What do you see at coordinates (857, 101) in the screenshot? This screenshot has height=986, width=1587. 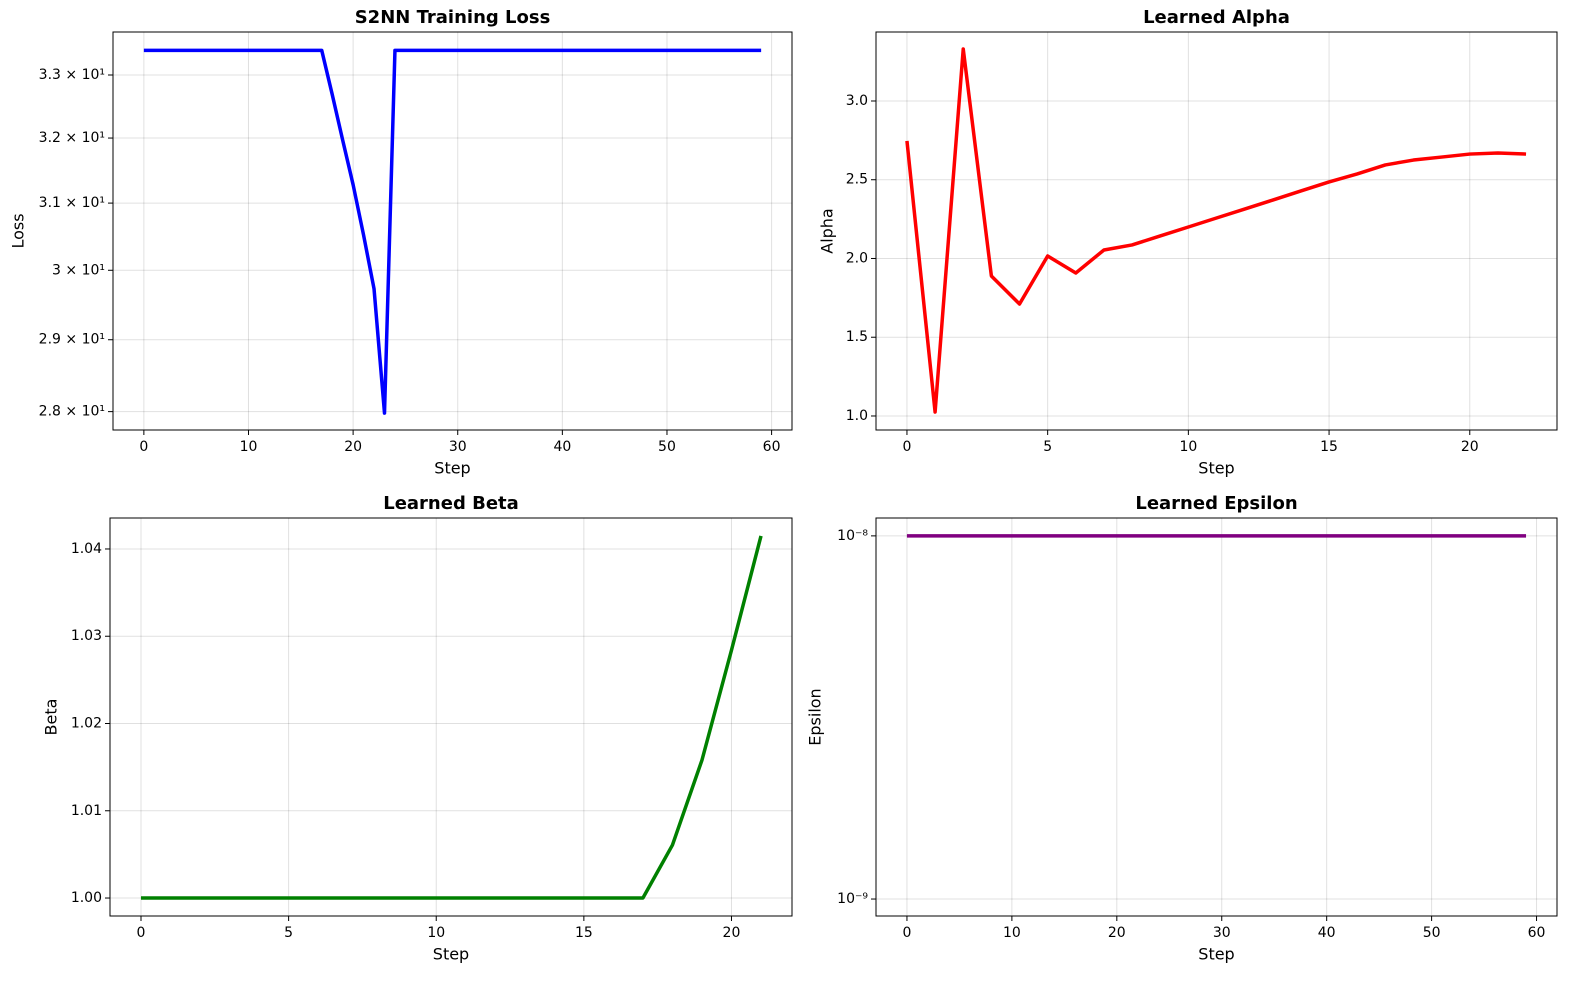 I see `y-tick-label: 3.0` at bounding box center [857, 101].